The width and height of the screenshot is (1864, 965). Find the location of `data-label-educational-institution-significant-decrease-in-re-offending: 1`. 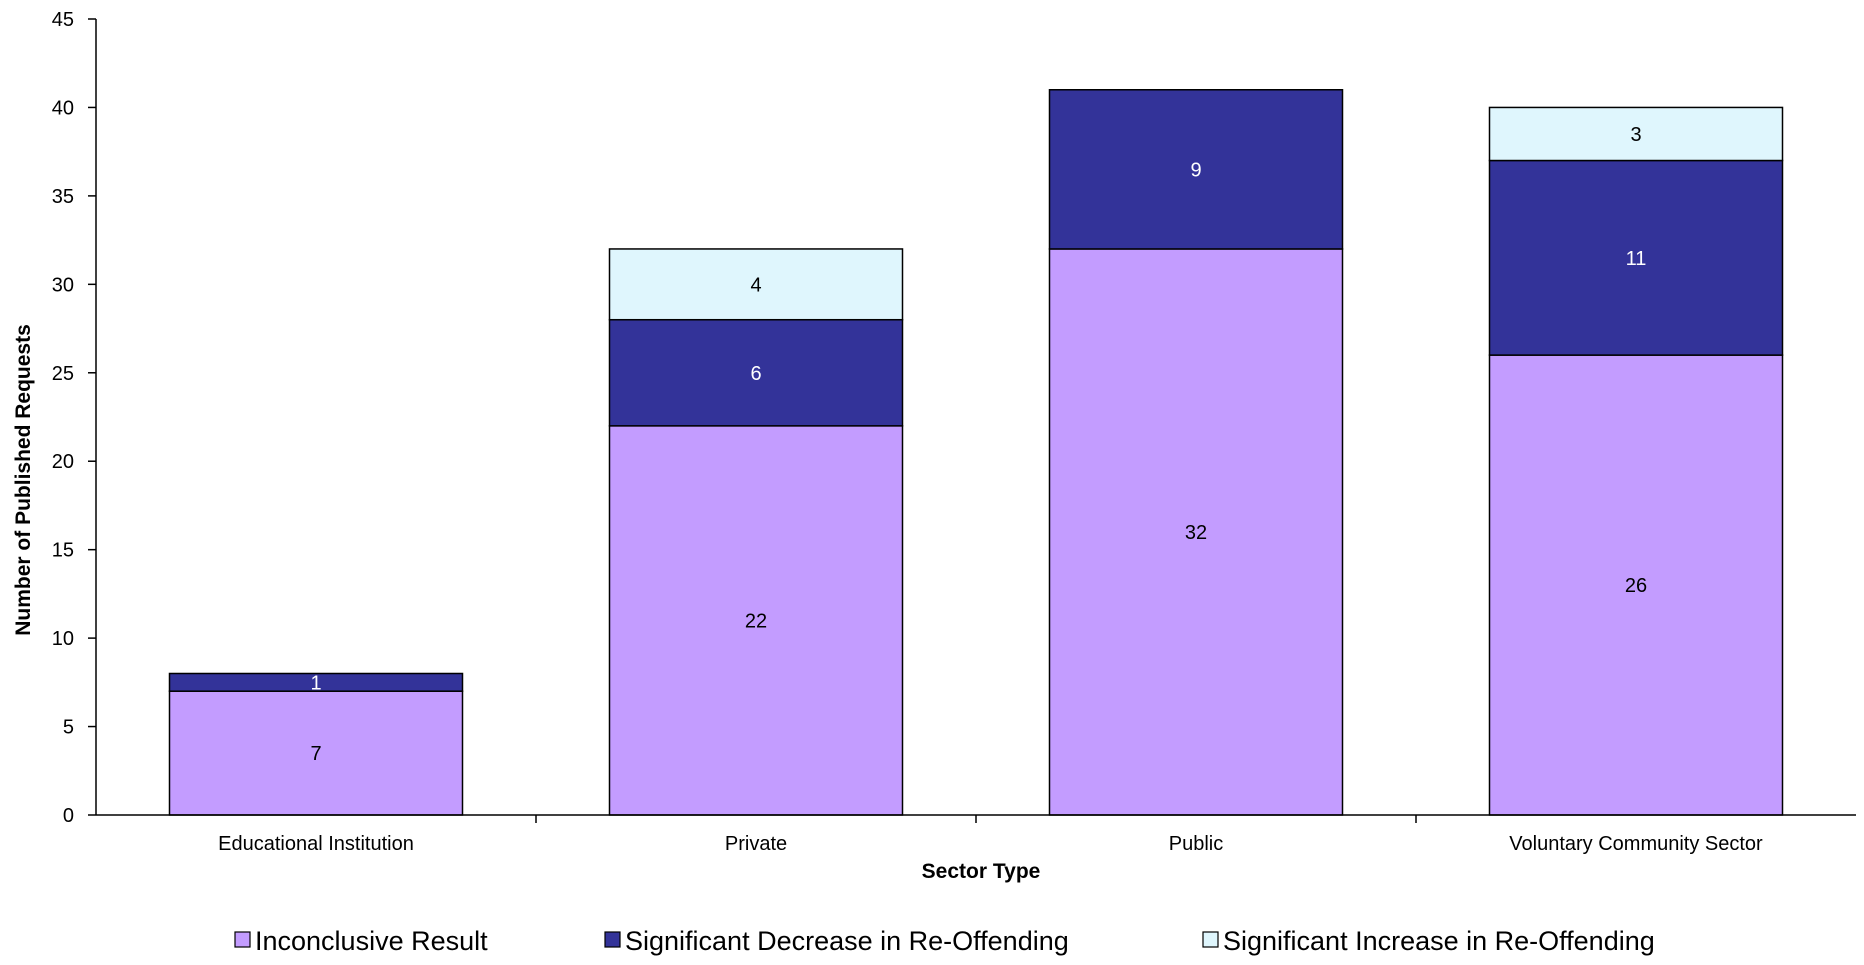

data-label-educational-institution-significant-decrease-in-re-offending: 1 is located at coordinates (315, 683).